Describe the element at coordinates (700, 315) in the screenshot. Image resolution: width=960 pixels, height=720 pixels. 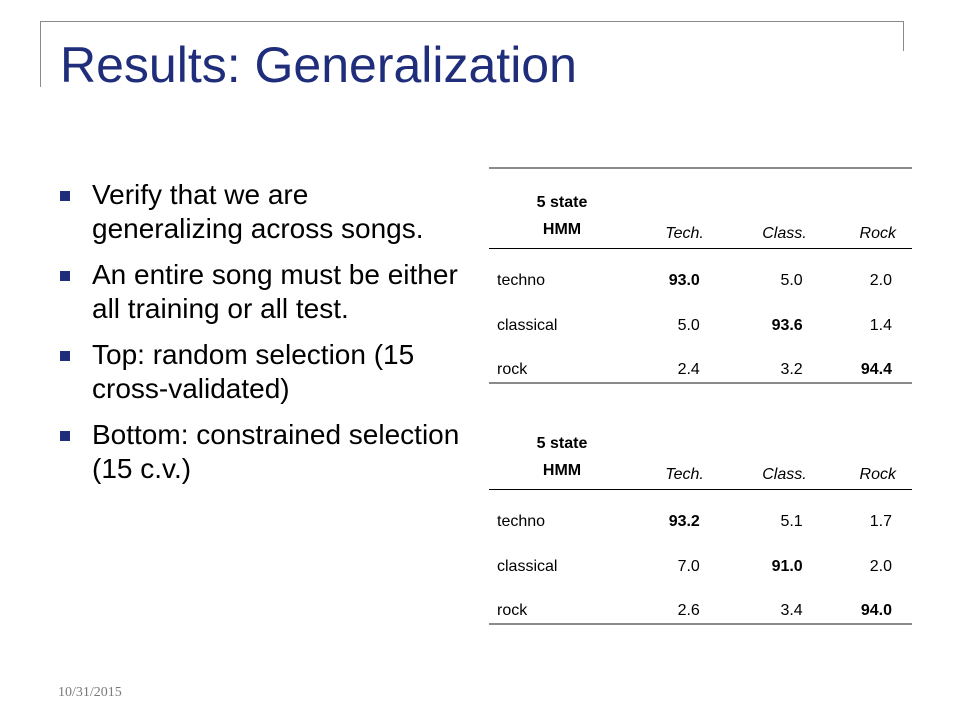
I see `table-row: classical 5.0 93.6 1.4` at that location.